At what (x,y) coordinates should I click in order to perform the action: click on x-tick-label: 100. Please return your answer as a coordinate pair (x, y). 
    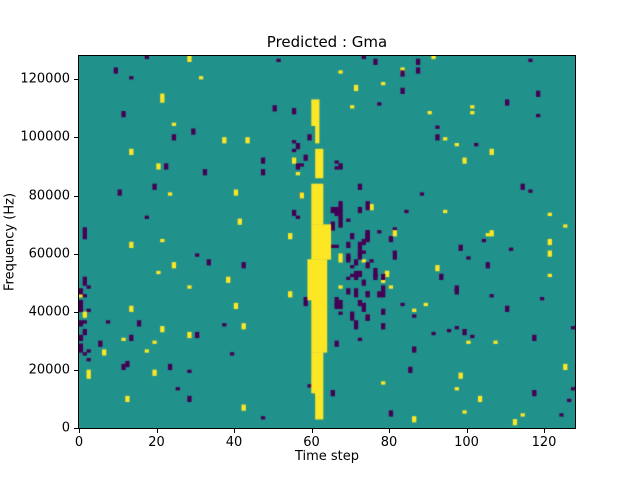
    Looking at the image, I should click on (466, 442).